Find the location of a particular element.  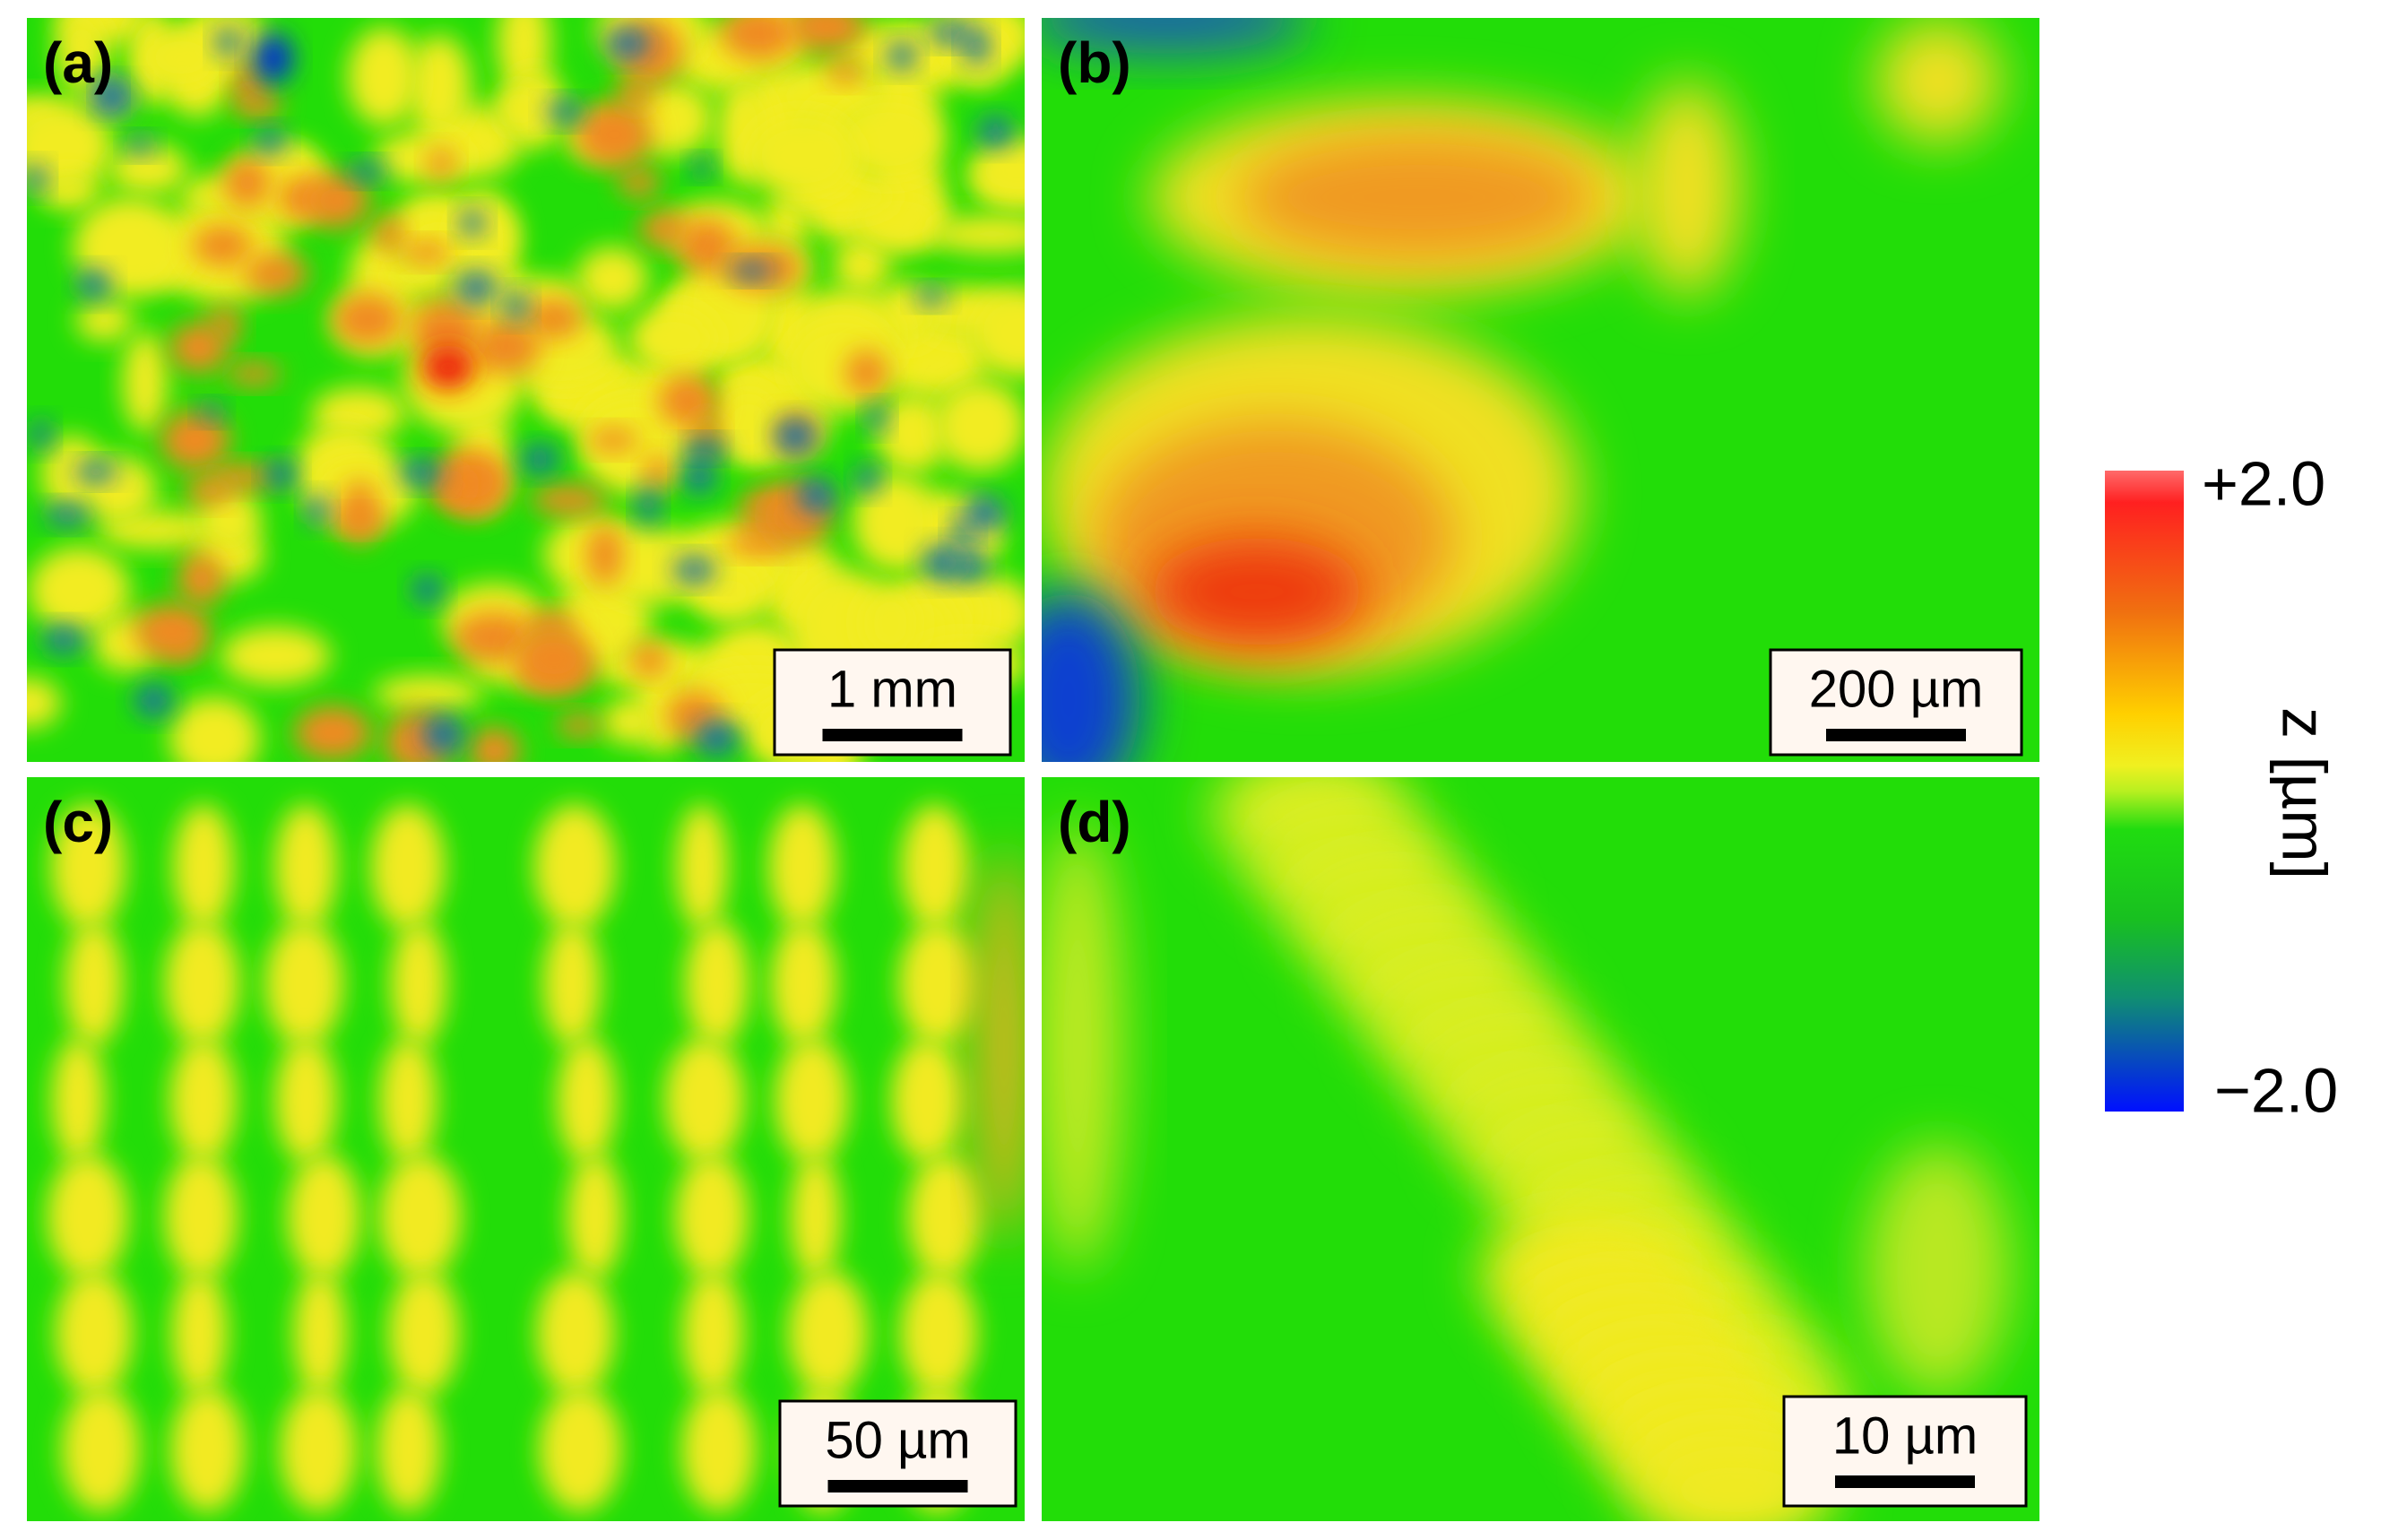

scale-bar-label: 50 µm is located at coordinates (897, 1440).